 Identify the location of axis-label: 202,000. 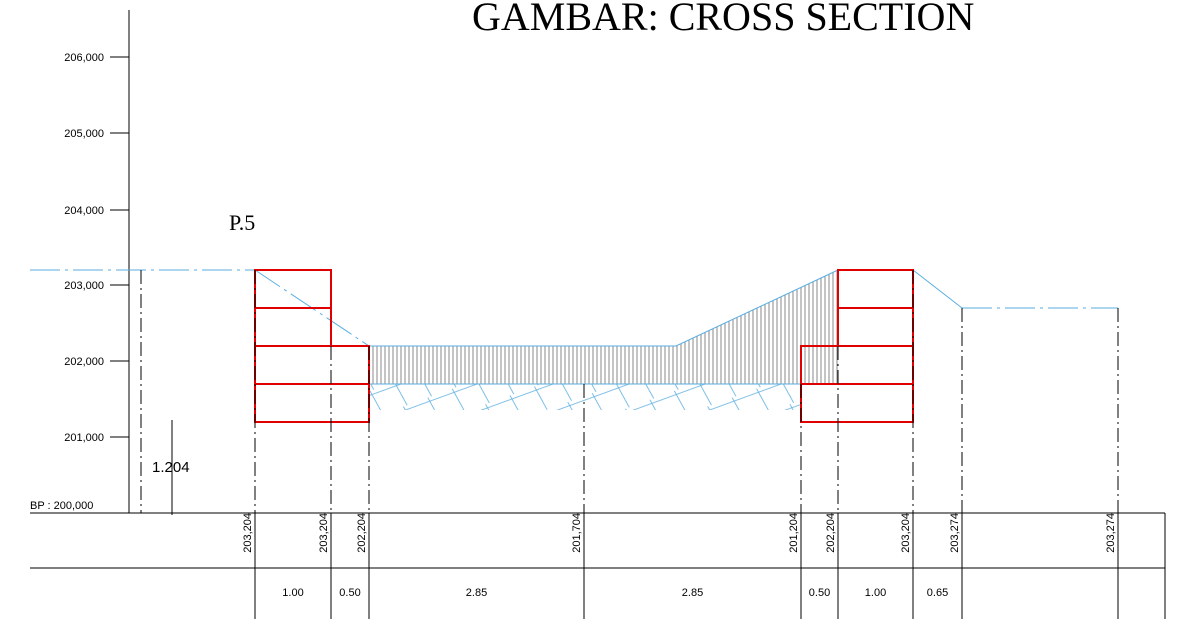
(84, 362).